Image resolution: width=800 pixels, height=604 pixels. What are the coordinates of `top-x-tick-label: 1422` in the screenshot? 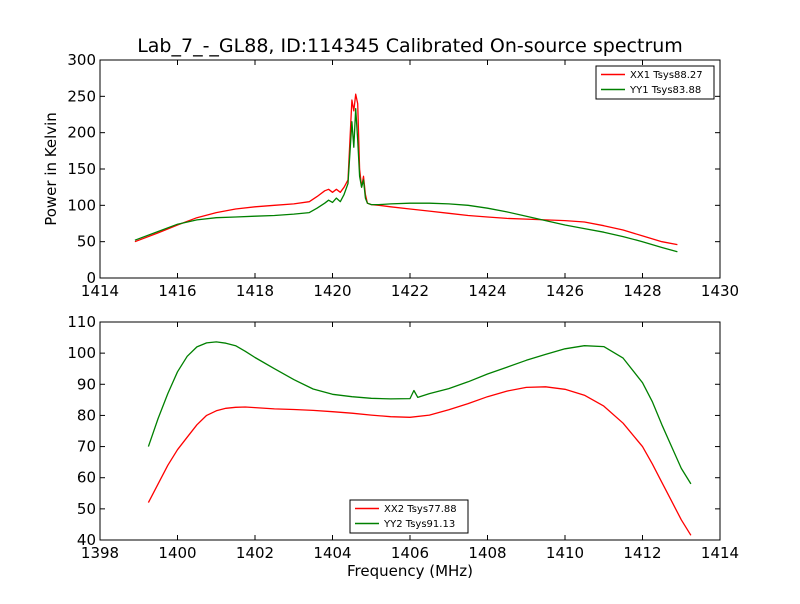 It's located at (410, 291).